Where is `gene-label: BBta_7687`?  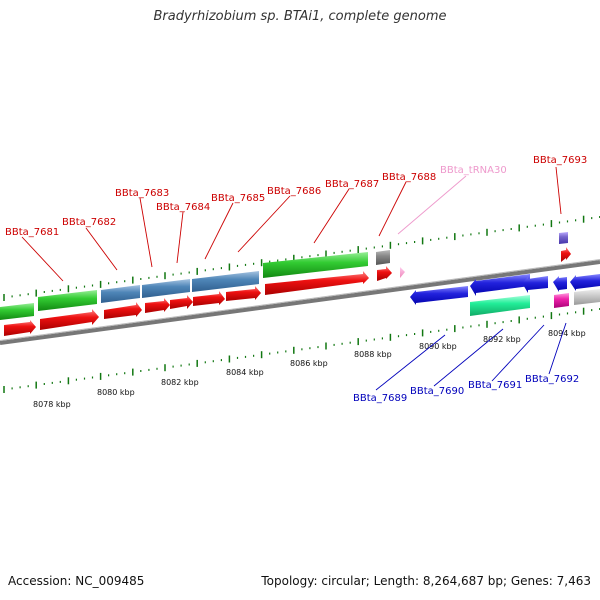 gene-label: BBta_7687 is located at coordinates (352, 184).